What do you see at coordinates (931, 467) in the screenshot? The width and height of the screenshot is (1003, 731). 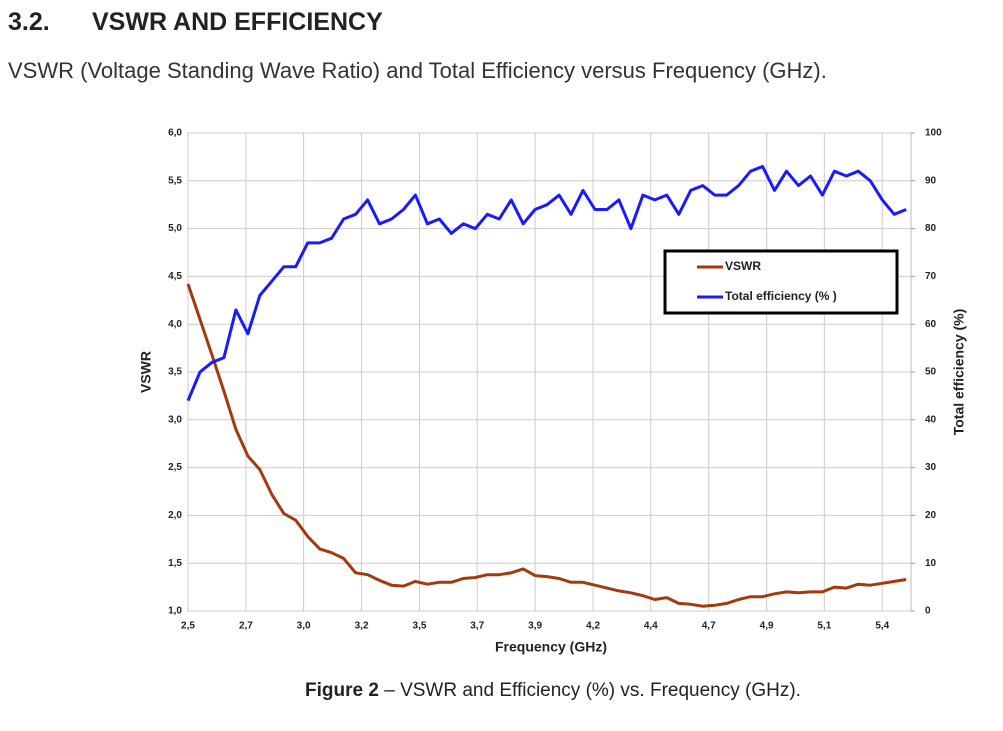 I see `y2-tick-label: 30` at bounding box center [931, 467].